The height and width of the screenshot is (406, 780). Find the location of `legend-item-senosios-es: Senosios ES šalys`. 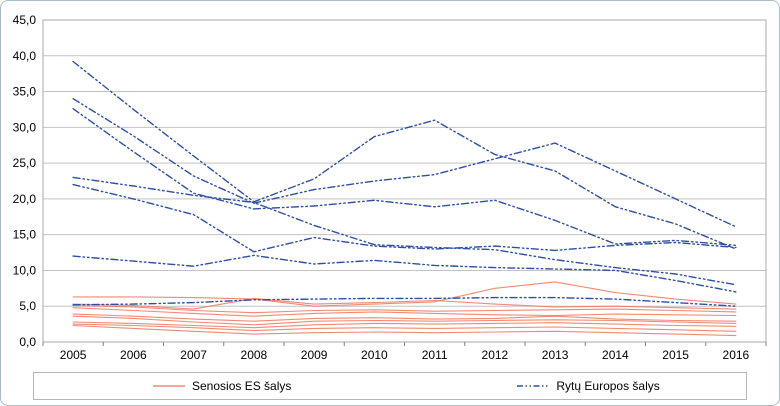

legend-item-senosios-es: Senosios ES šalys is located at coordinates (221, 386).